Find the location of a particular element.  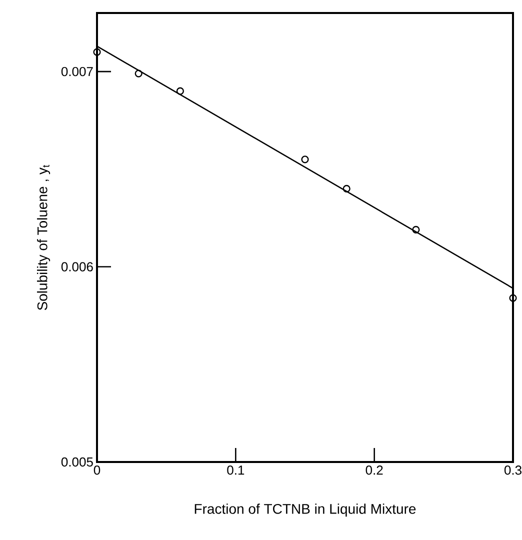

y-tick-label: 0.007 is located at coordinates (77, 71).